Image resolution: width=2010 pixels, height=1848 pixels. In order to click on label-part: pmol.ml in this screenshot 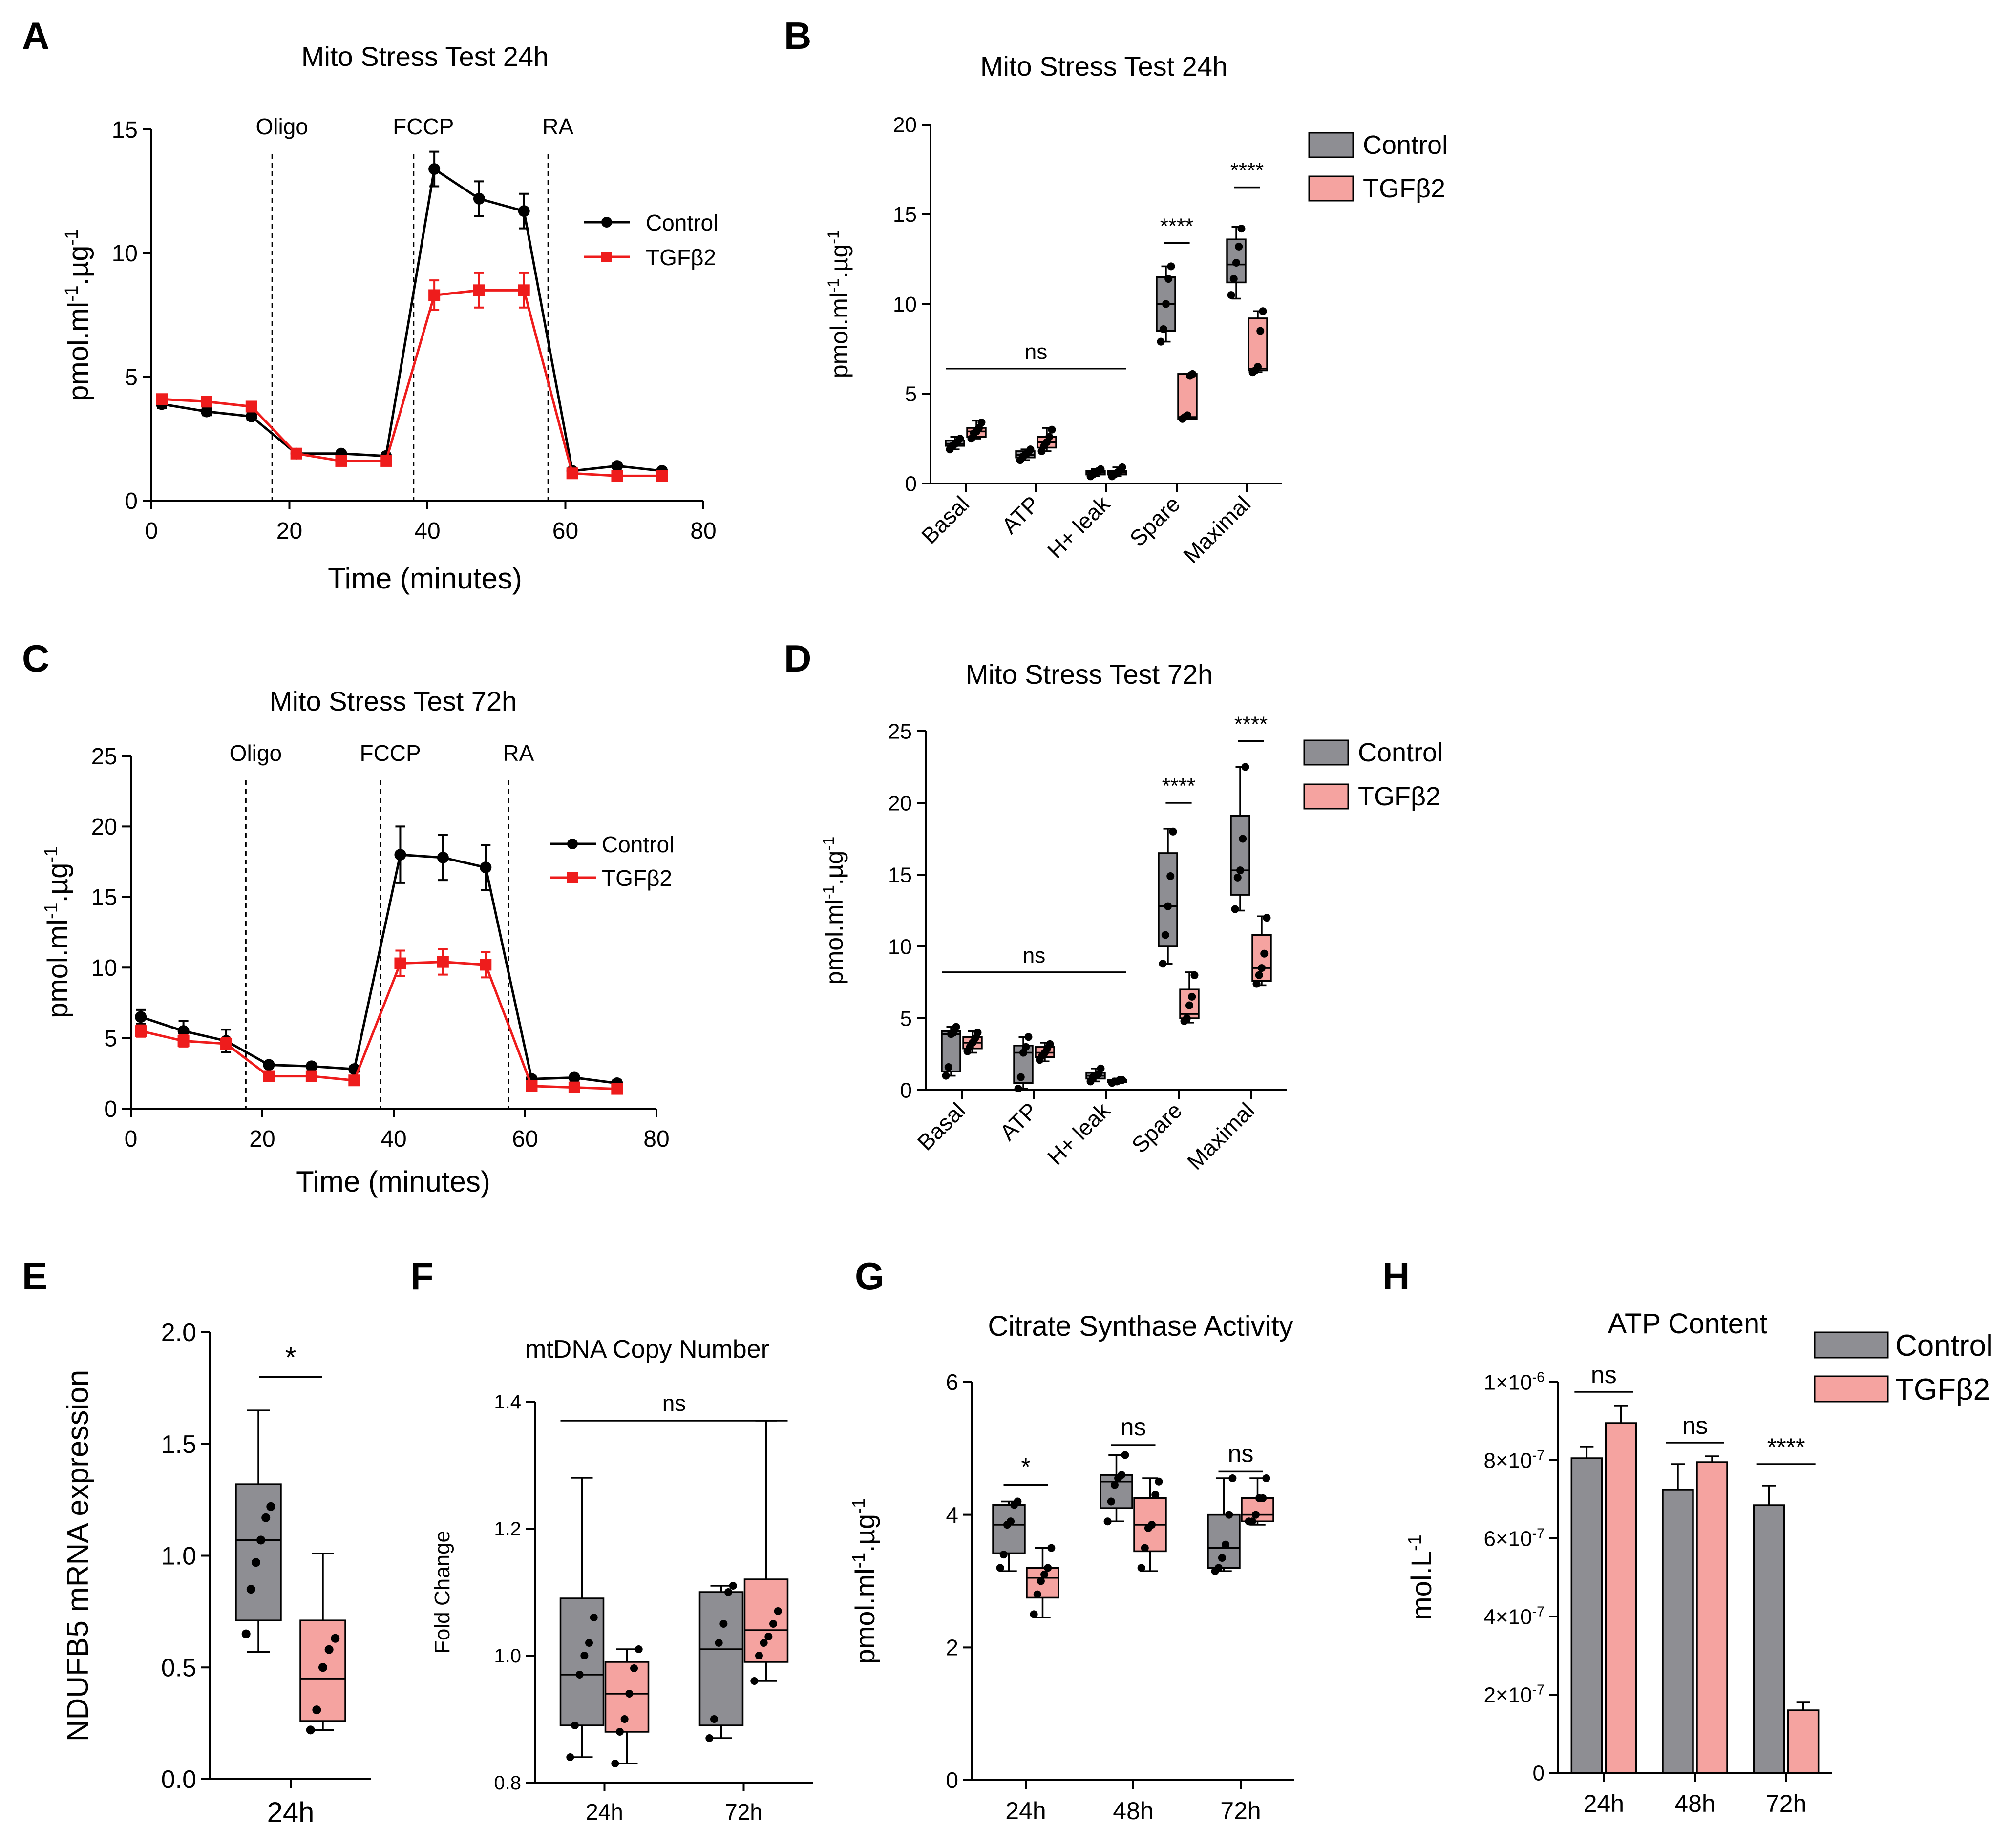, I will do `click(839, 335)`.